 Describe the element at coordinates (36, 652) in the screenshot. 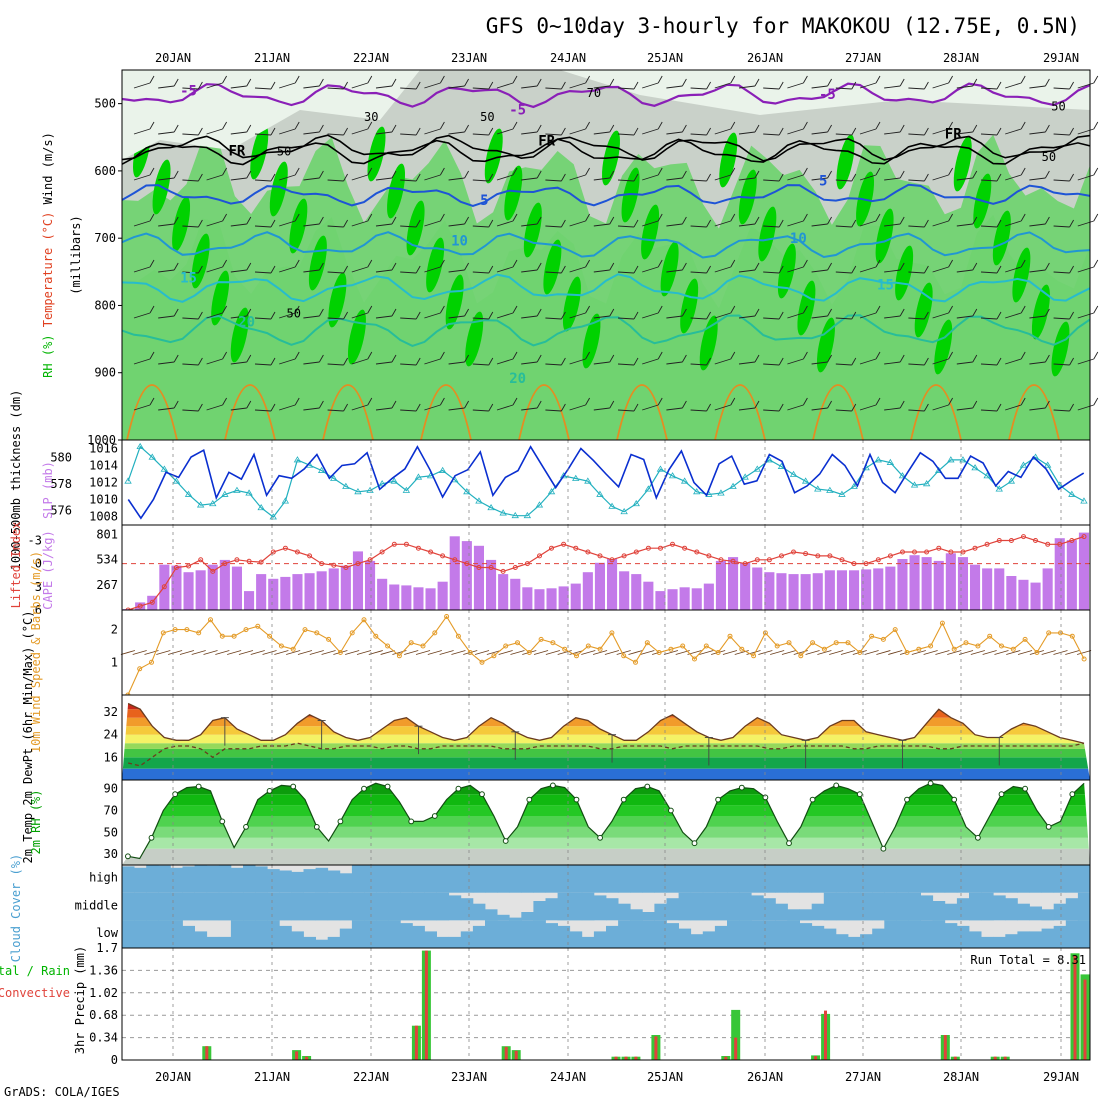

I see `wind-axis-label: 10m Wind Speed & Barbs (m/s)` at that location.